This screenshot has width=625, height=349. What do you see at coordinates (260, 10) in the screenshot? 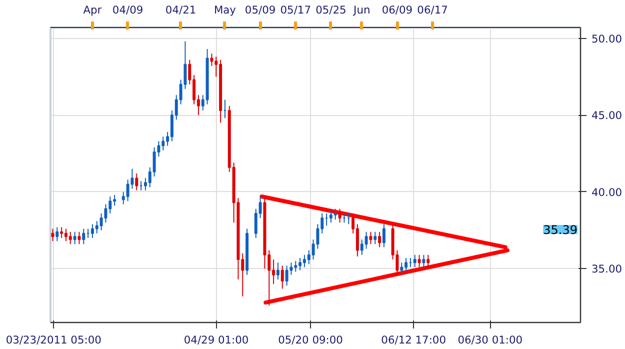
I see `x2-tick-label: 05/09` at bounding box center [260, 10].